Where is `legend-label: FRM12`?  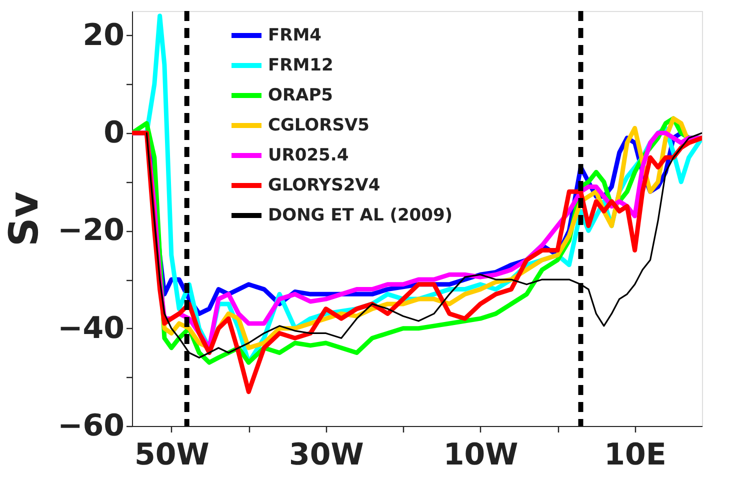
legend-label: FRM12 is located at coordinates (301, 66).